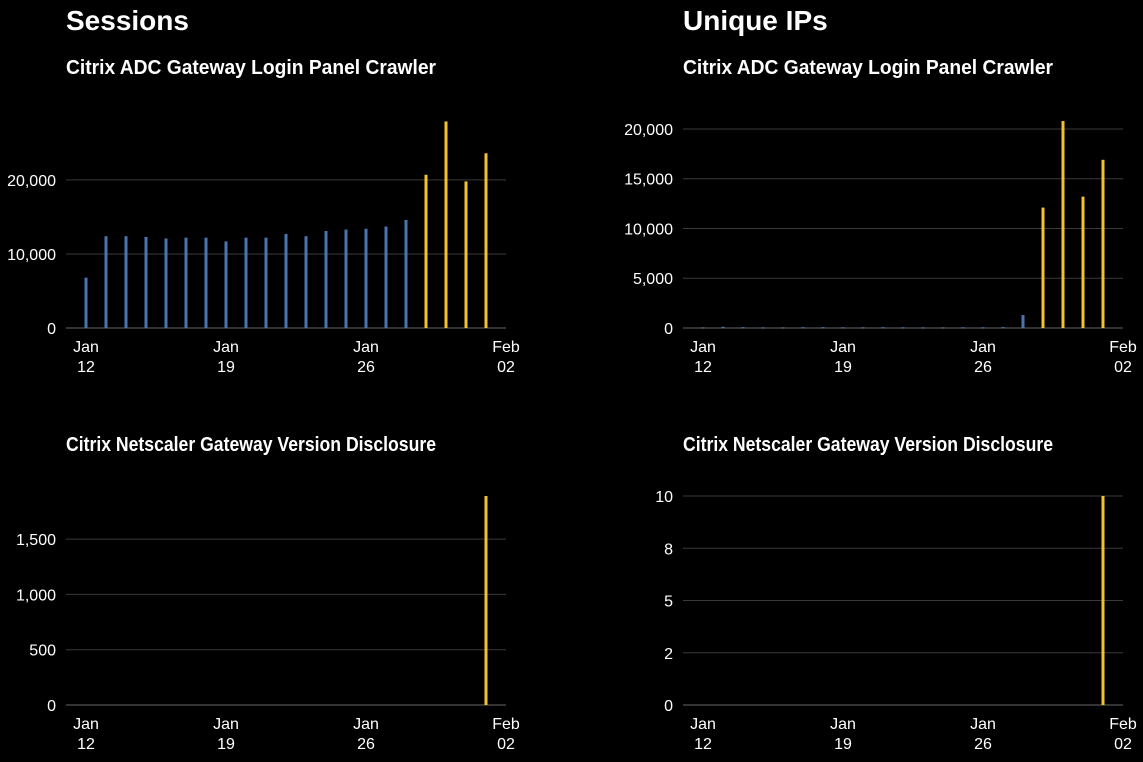  I want to click on y-tick-label: 1,500, so click(36, 540).